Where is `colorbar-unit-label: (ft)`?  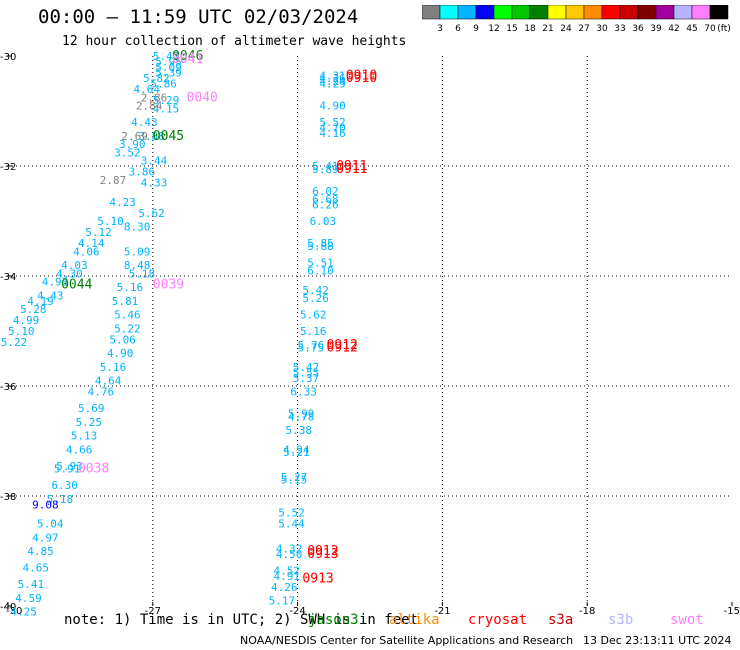 colorbar-unit-label: (ft) is located at coordinates (724, 29).